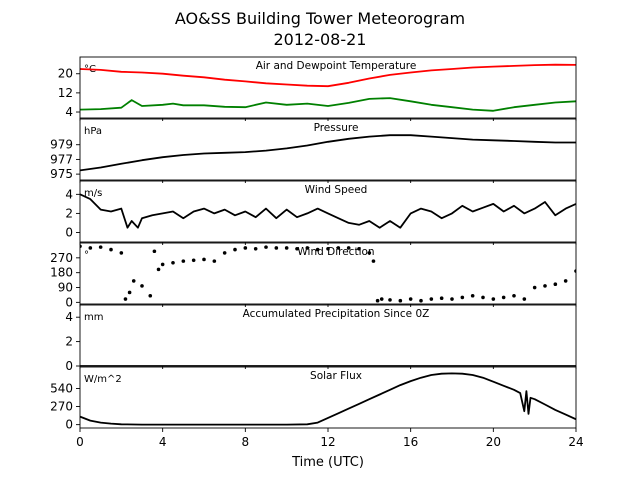 This screenshot has height=480, width=640. I want to click on x-tick-label: 20, so click(493, 442).